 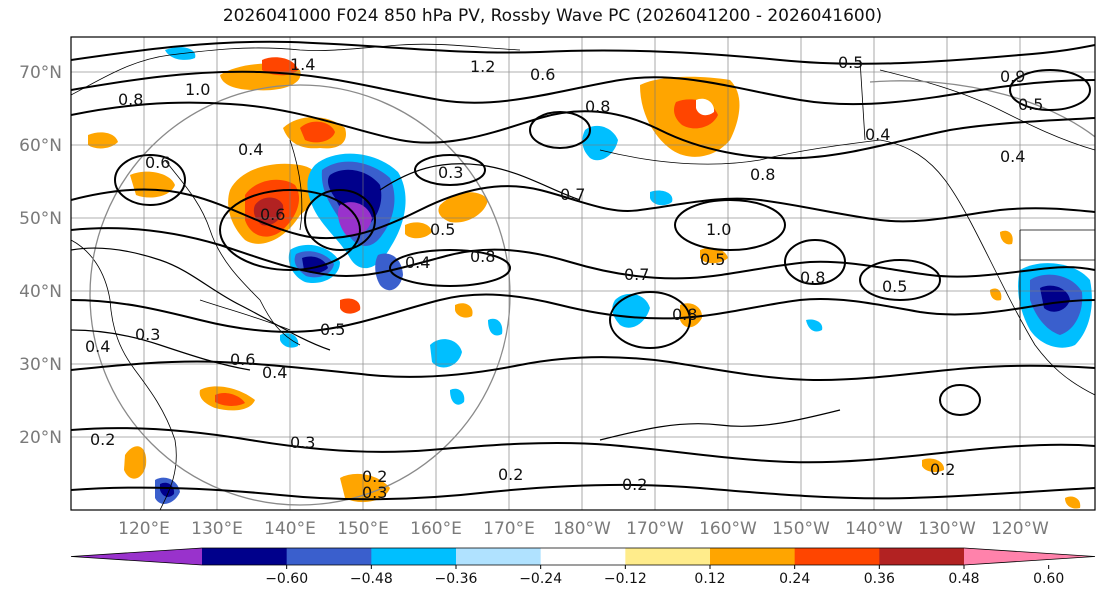 What do you see at coordinates (482, 66) in the screenshot?
I see `contour-label: 1.2` at bounding box center [482, 66].